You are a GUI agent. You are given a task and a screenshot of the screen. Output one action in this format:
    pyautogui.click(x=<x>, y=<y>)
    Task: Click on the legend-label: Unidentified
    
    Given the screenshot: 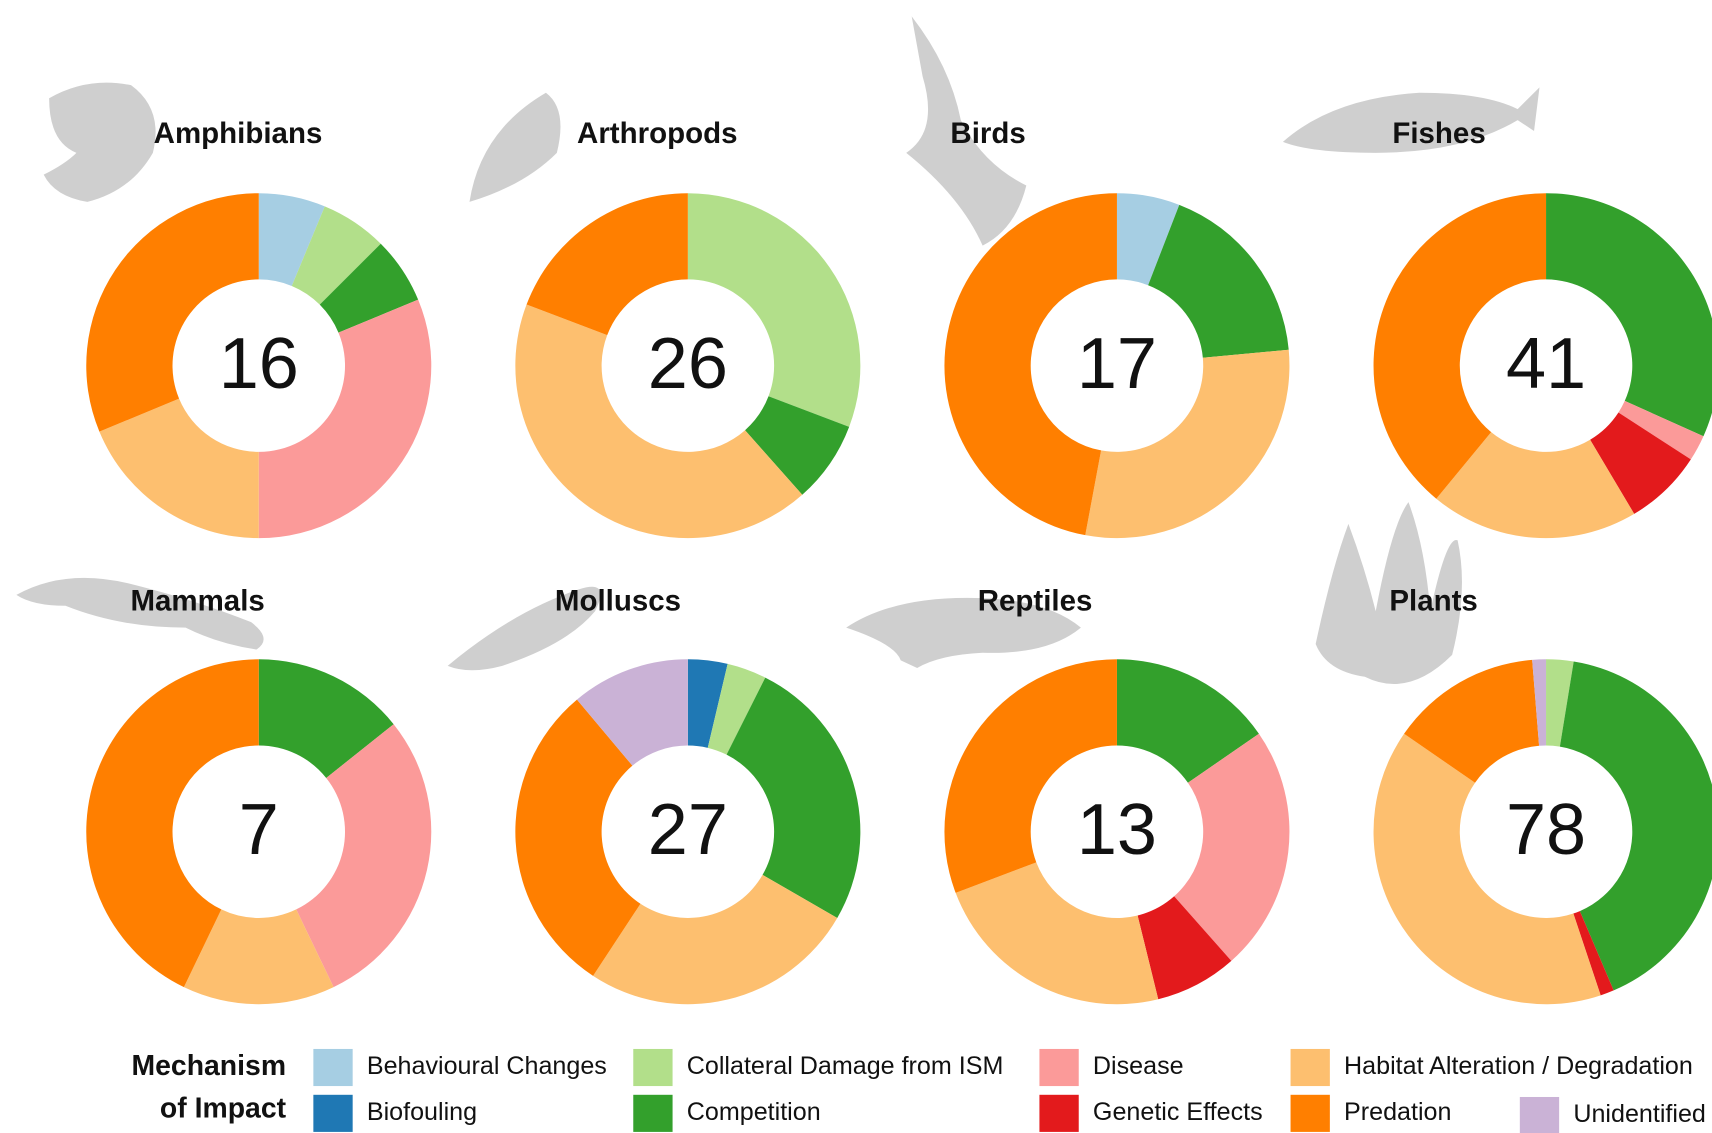 What is the action you would take?
    pyautogui.click(x=1639, y=1114)
    